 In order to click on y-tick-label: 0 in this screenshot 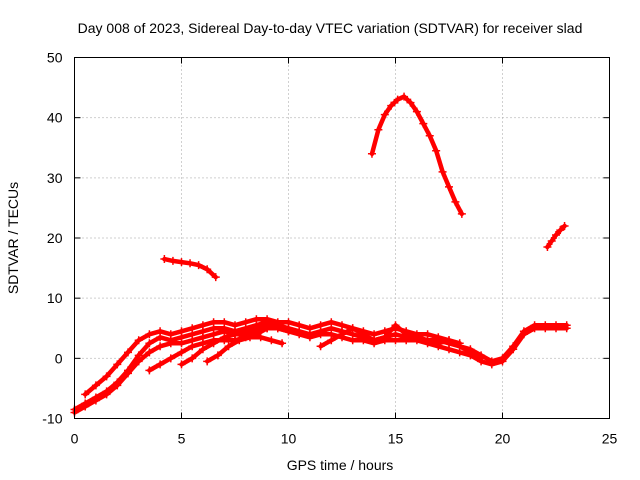, I will do `click(59, 358)`.